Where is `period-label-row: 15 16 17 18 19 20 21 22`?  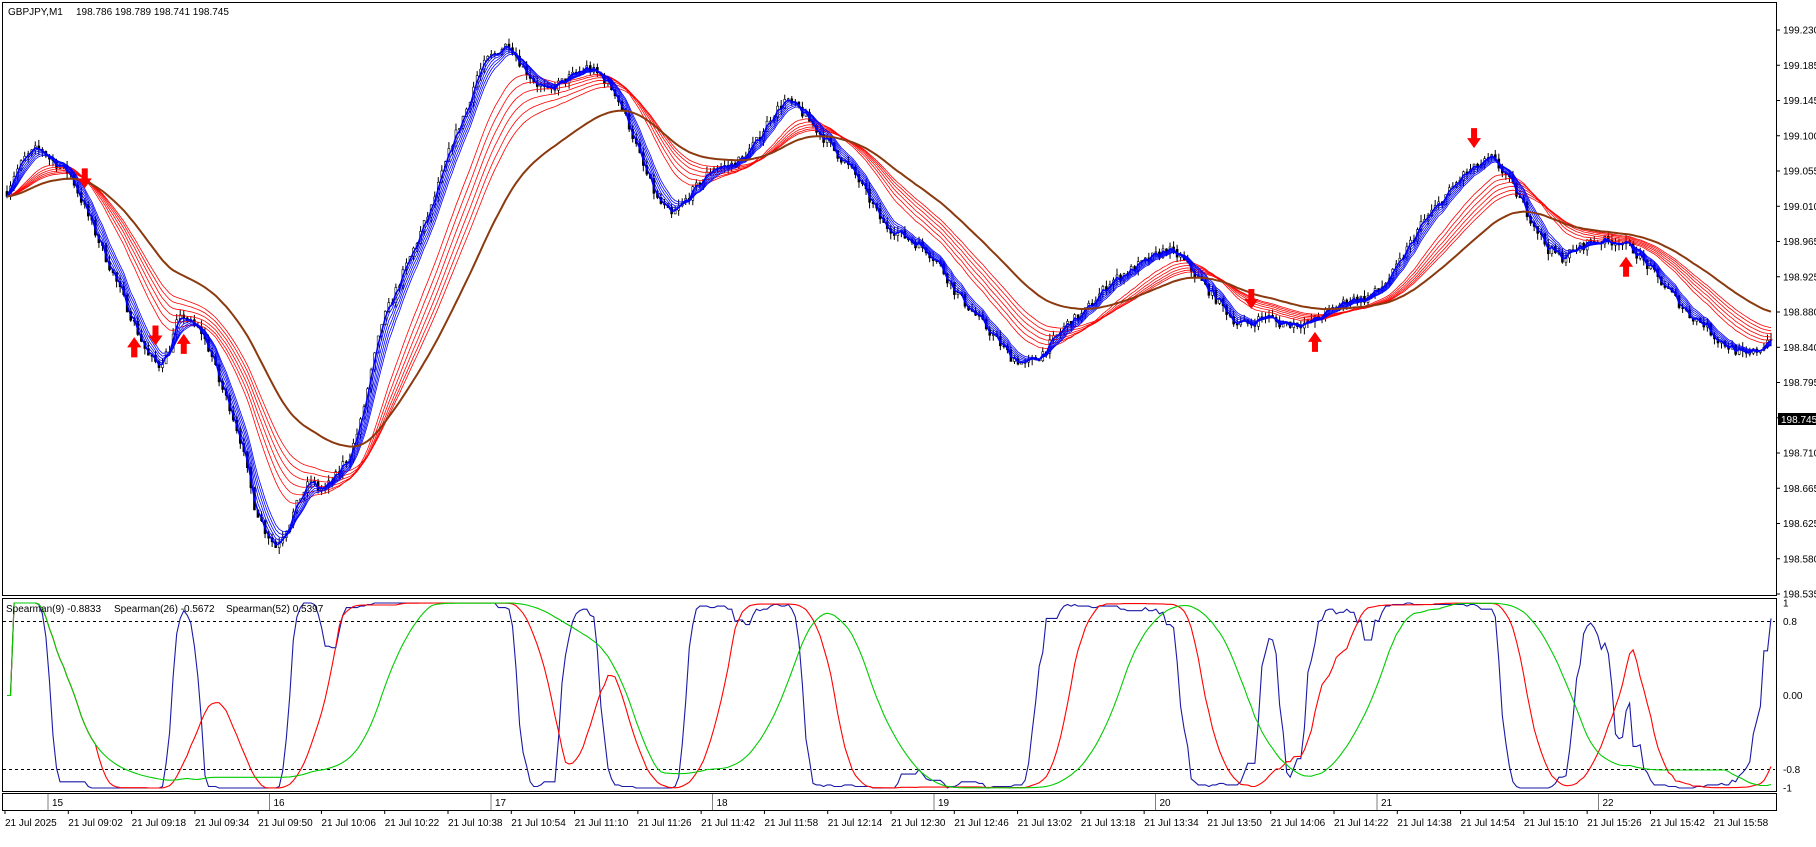
period-label-row: 15 16 17 18 19 20 21 22 is located at coordinates (831, 802).